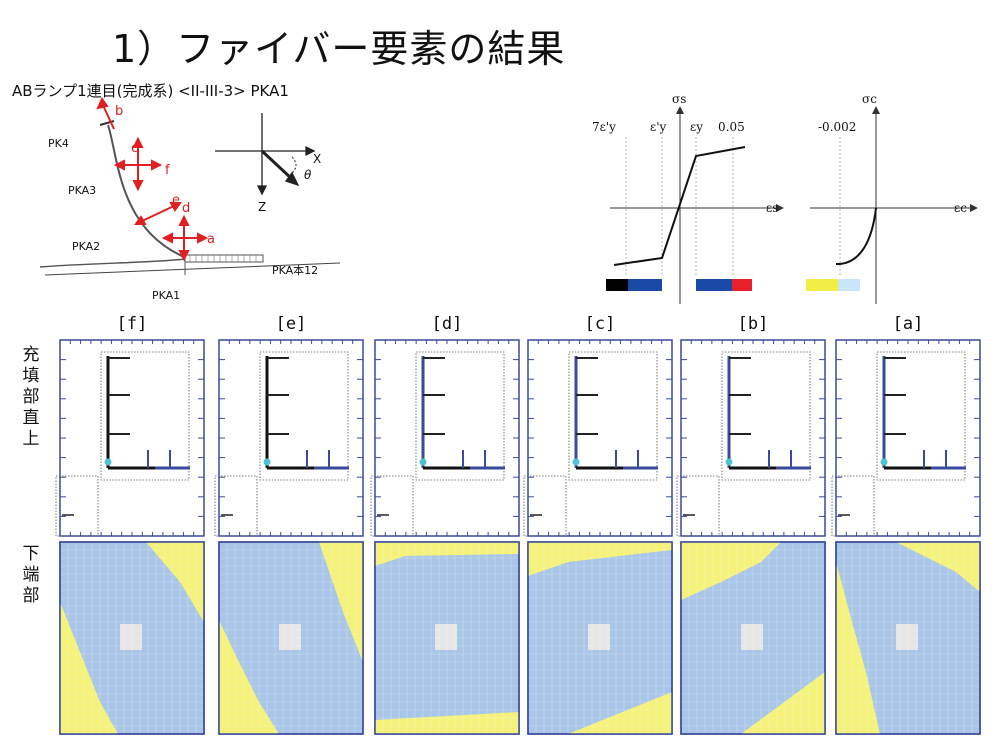  I want to click on steel-y-axis-label: σs, so click(679, 99).